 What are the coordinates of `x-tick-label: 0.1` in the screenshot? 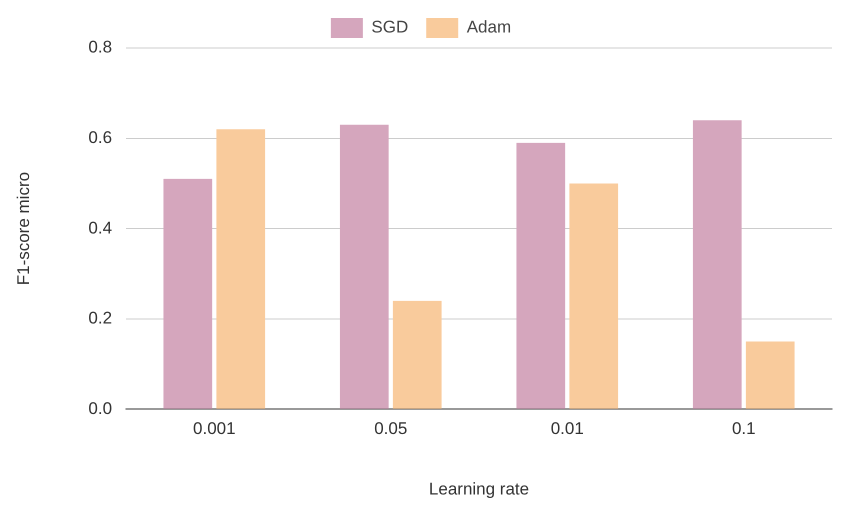 It's located at (744, 428).